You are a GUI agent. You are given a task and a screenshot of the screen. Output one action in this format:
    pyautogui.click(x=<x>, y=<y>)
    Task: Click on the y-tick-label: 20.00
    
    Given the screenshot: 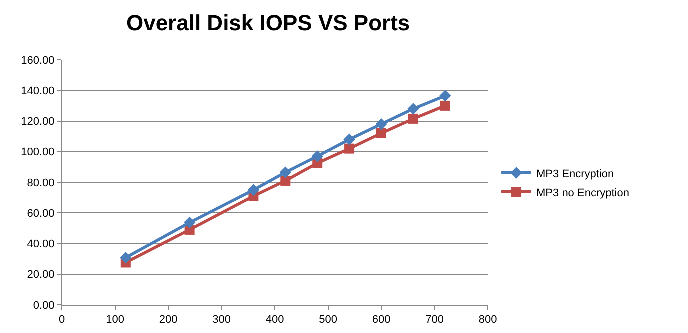 What is the action you would take?
    pyautogui.click(x=41, y=275)
    